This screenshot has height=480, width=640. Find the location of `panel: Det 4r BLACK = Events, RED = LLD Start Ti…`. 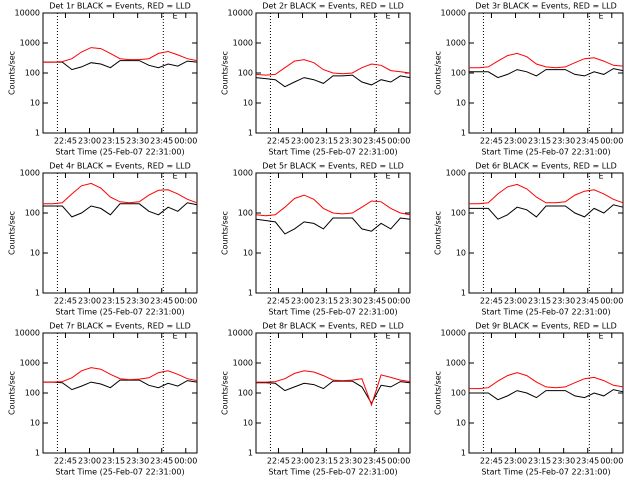

panel: Det 4r BLACK = Events, RED = LLD Start Ti… is located at coordinates (103, 239).